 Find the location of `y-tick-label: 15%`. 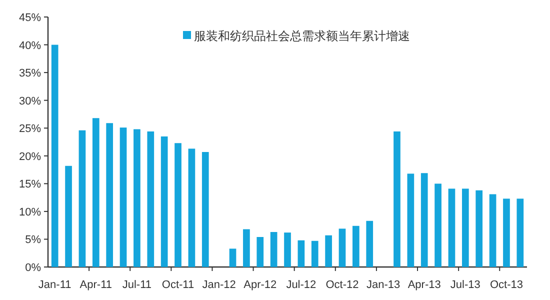

y-tick-label: 15% is located at coordinates (30, 184).